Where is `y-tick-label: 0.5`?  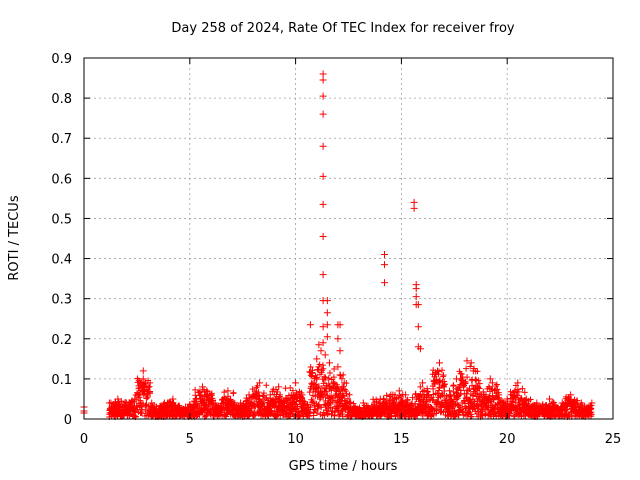
y-tick-label: 0.5 is located at coordinates (61, 219).